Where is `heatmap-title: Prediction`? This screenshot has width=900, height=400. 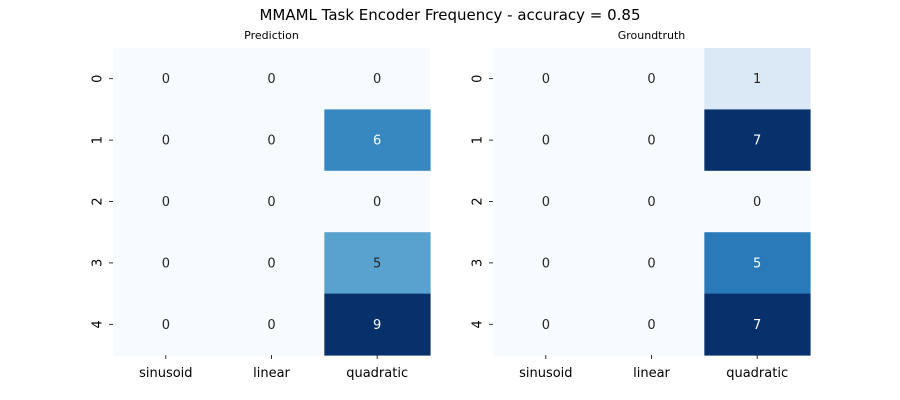
heatmap-title: Prediction is located at coordinates (271, 35).